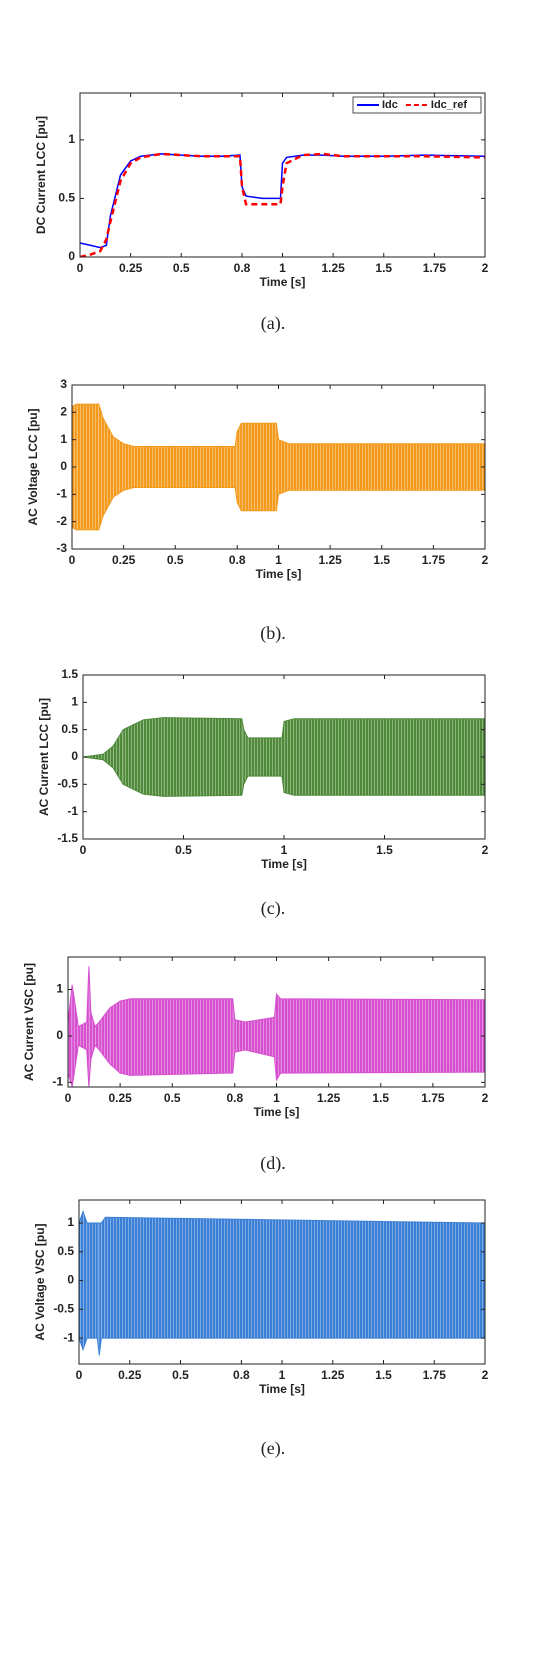  Describe the element at coordinates (44, 757) in the screenshot. I see `y-axis-label: AC Current LCC [pu]` at that location.